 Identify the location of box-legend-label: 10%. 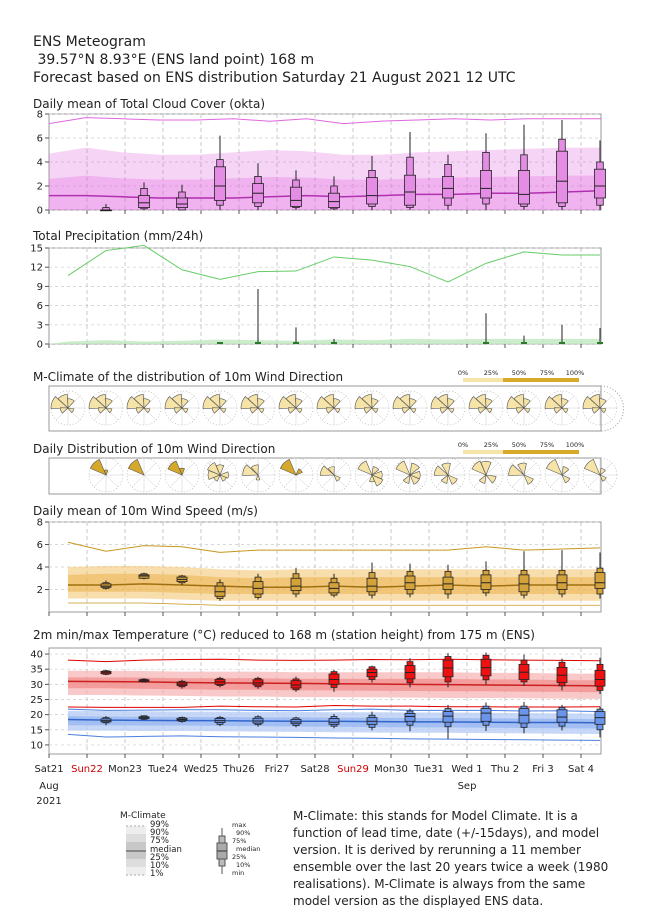
(243, 865).